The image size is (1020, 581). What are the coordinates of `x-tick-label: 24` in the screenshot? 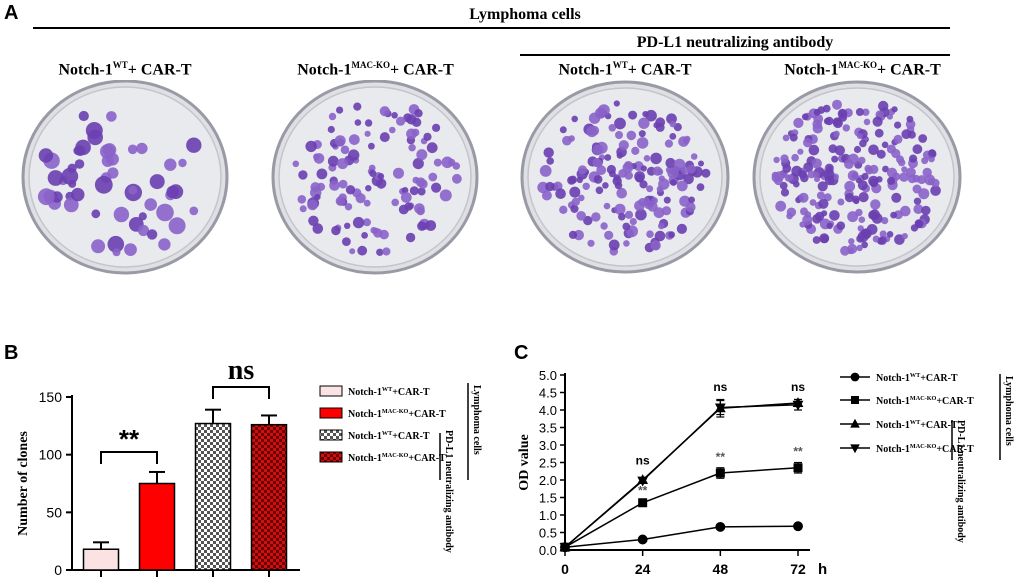 It's located at (643, 569).